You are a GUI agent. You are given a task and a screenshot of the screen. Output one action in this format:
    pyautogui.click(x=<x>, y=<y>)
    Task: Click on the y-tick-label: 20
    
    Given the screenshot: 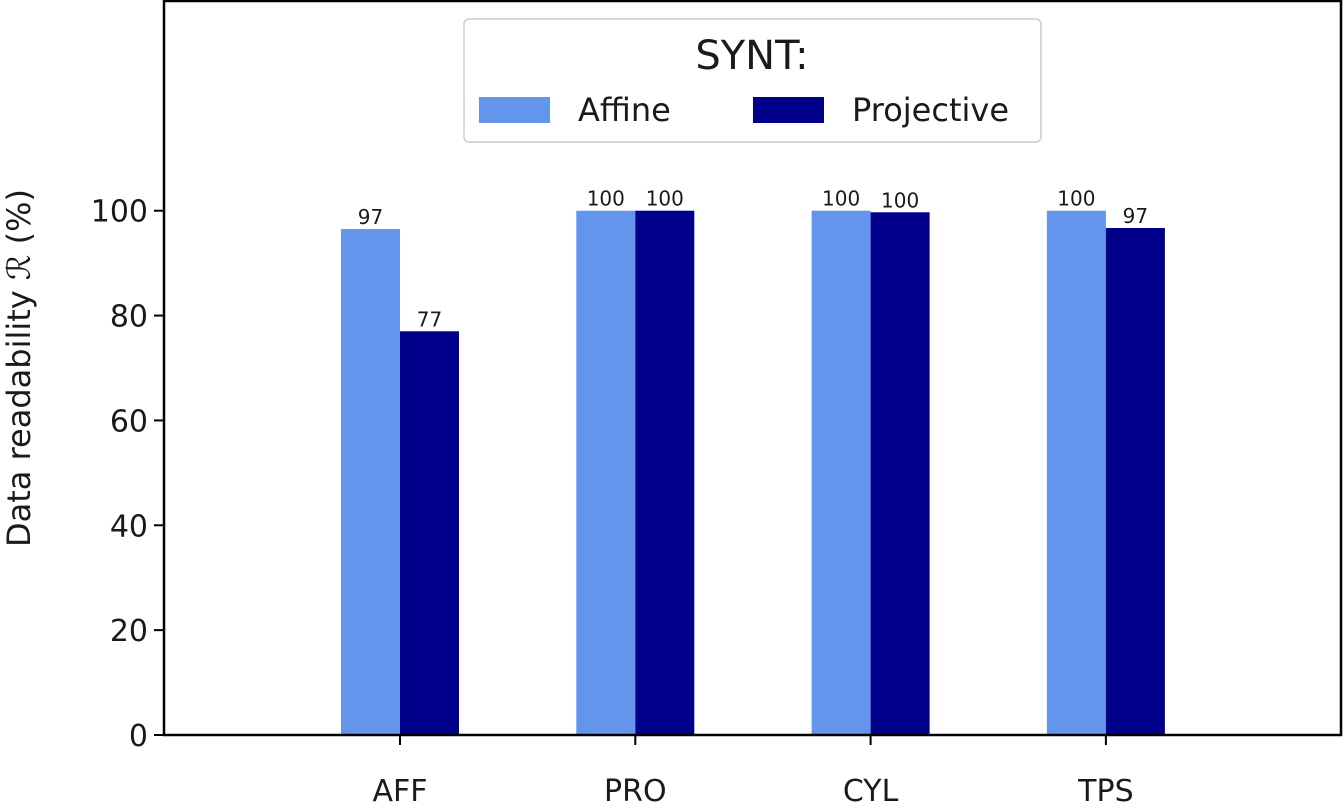 What is the action you would take?
    pyautogui.click(x=129, y=631)
    